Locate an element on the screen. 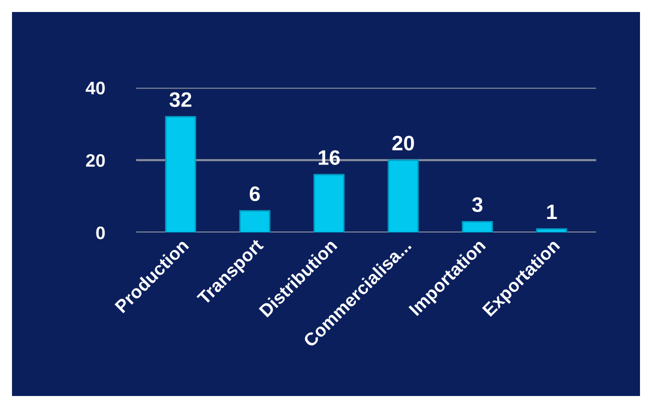 This screenshot has width=648, height=408. data-label: 1 is located at coordinates (552, 212).